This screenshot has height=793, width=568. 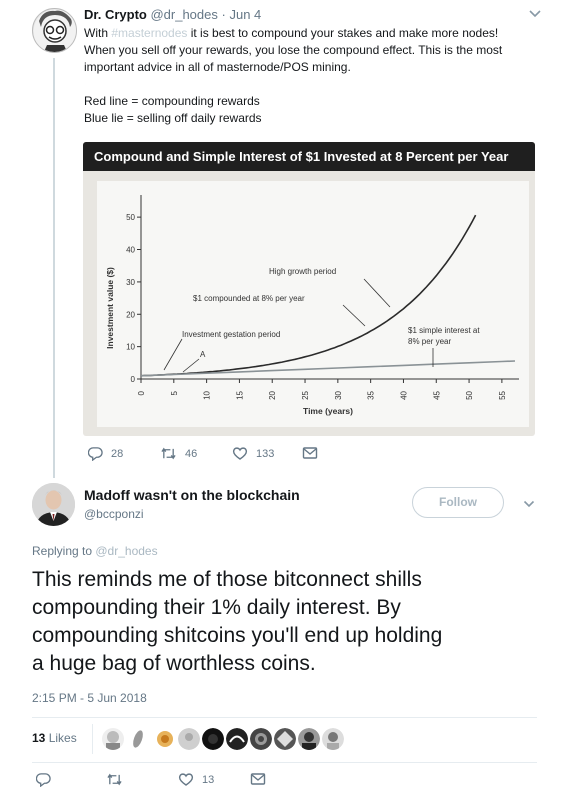 What do you see at coordinates (149, 33) in the screenshot?
I see `hashtag-link: #masternodes` at bounding box center [149, 33].